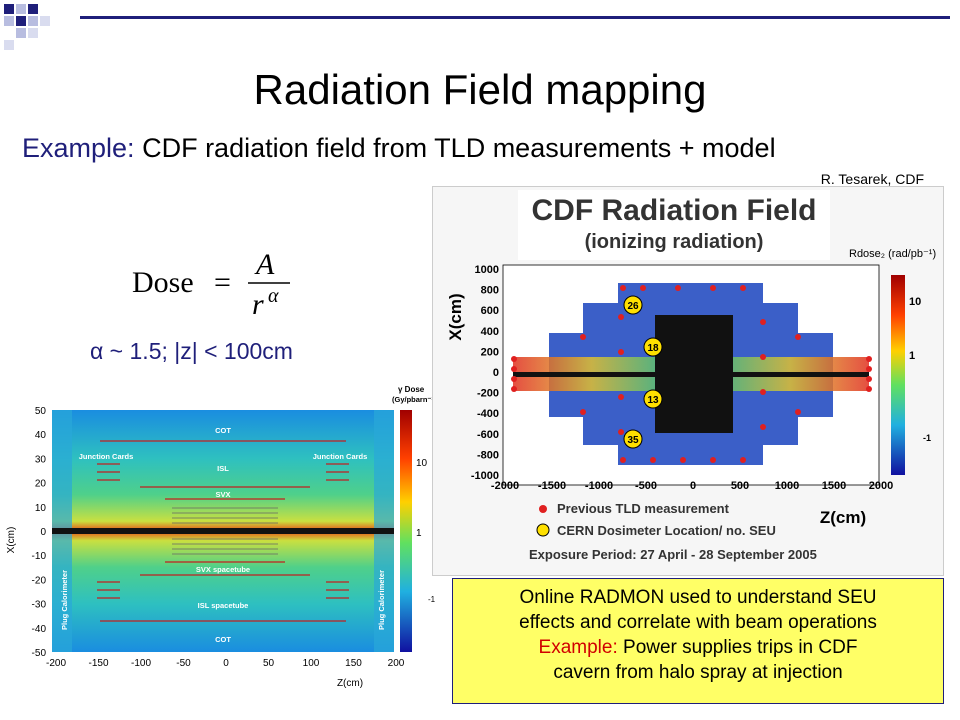  Describe the element at coordinates (422, 463) in the screenshot. I see `left-cbar-tick-10: 10` at that location.